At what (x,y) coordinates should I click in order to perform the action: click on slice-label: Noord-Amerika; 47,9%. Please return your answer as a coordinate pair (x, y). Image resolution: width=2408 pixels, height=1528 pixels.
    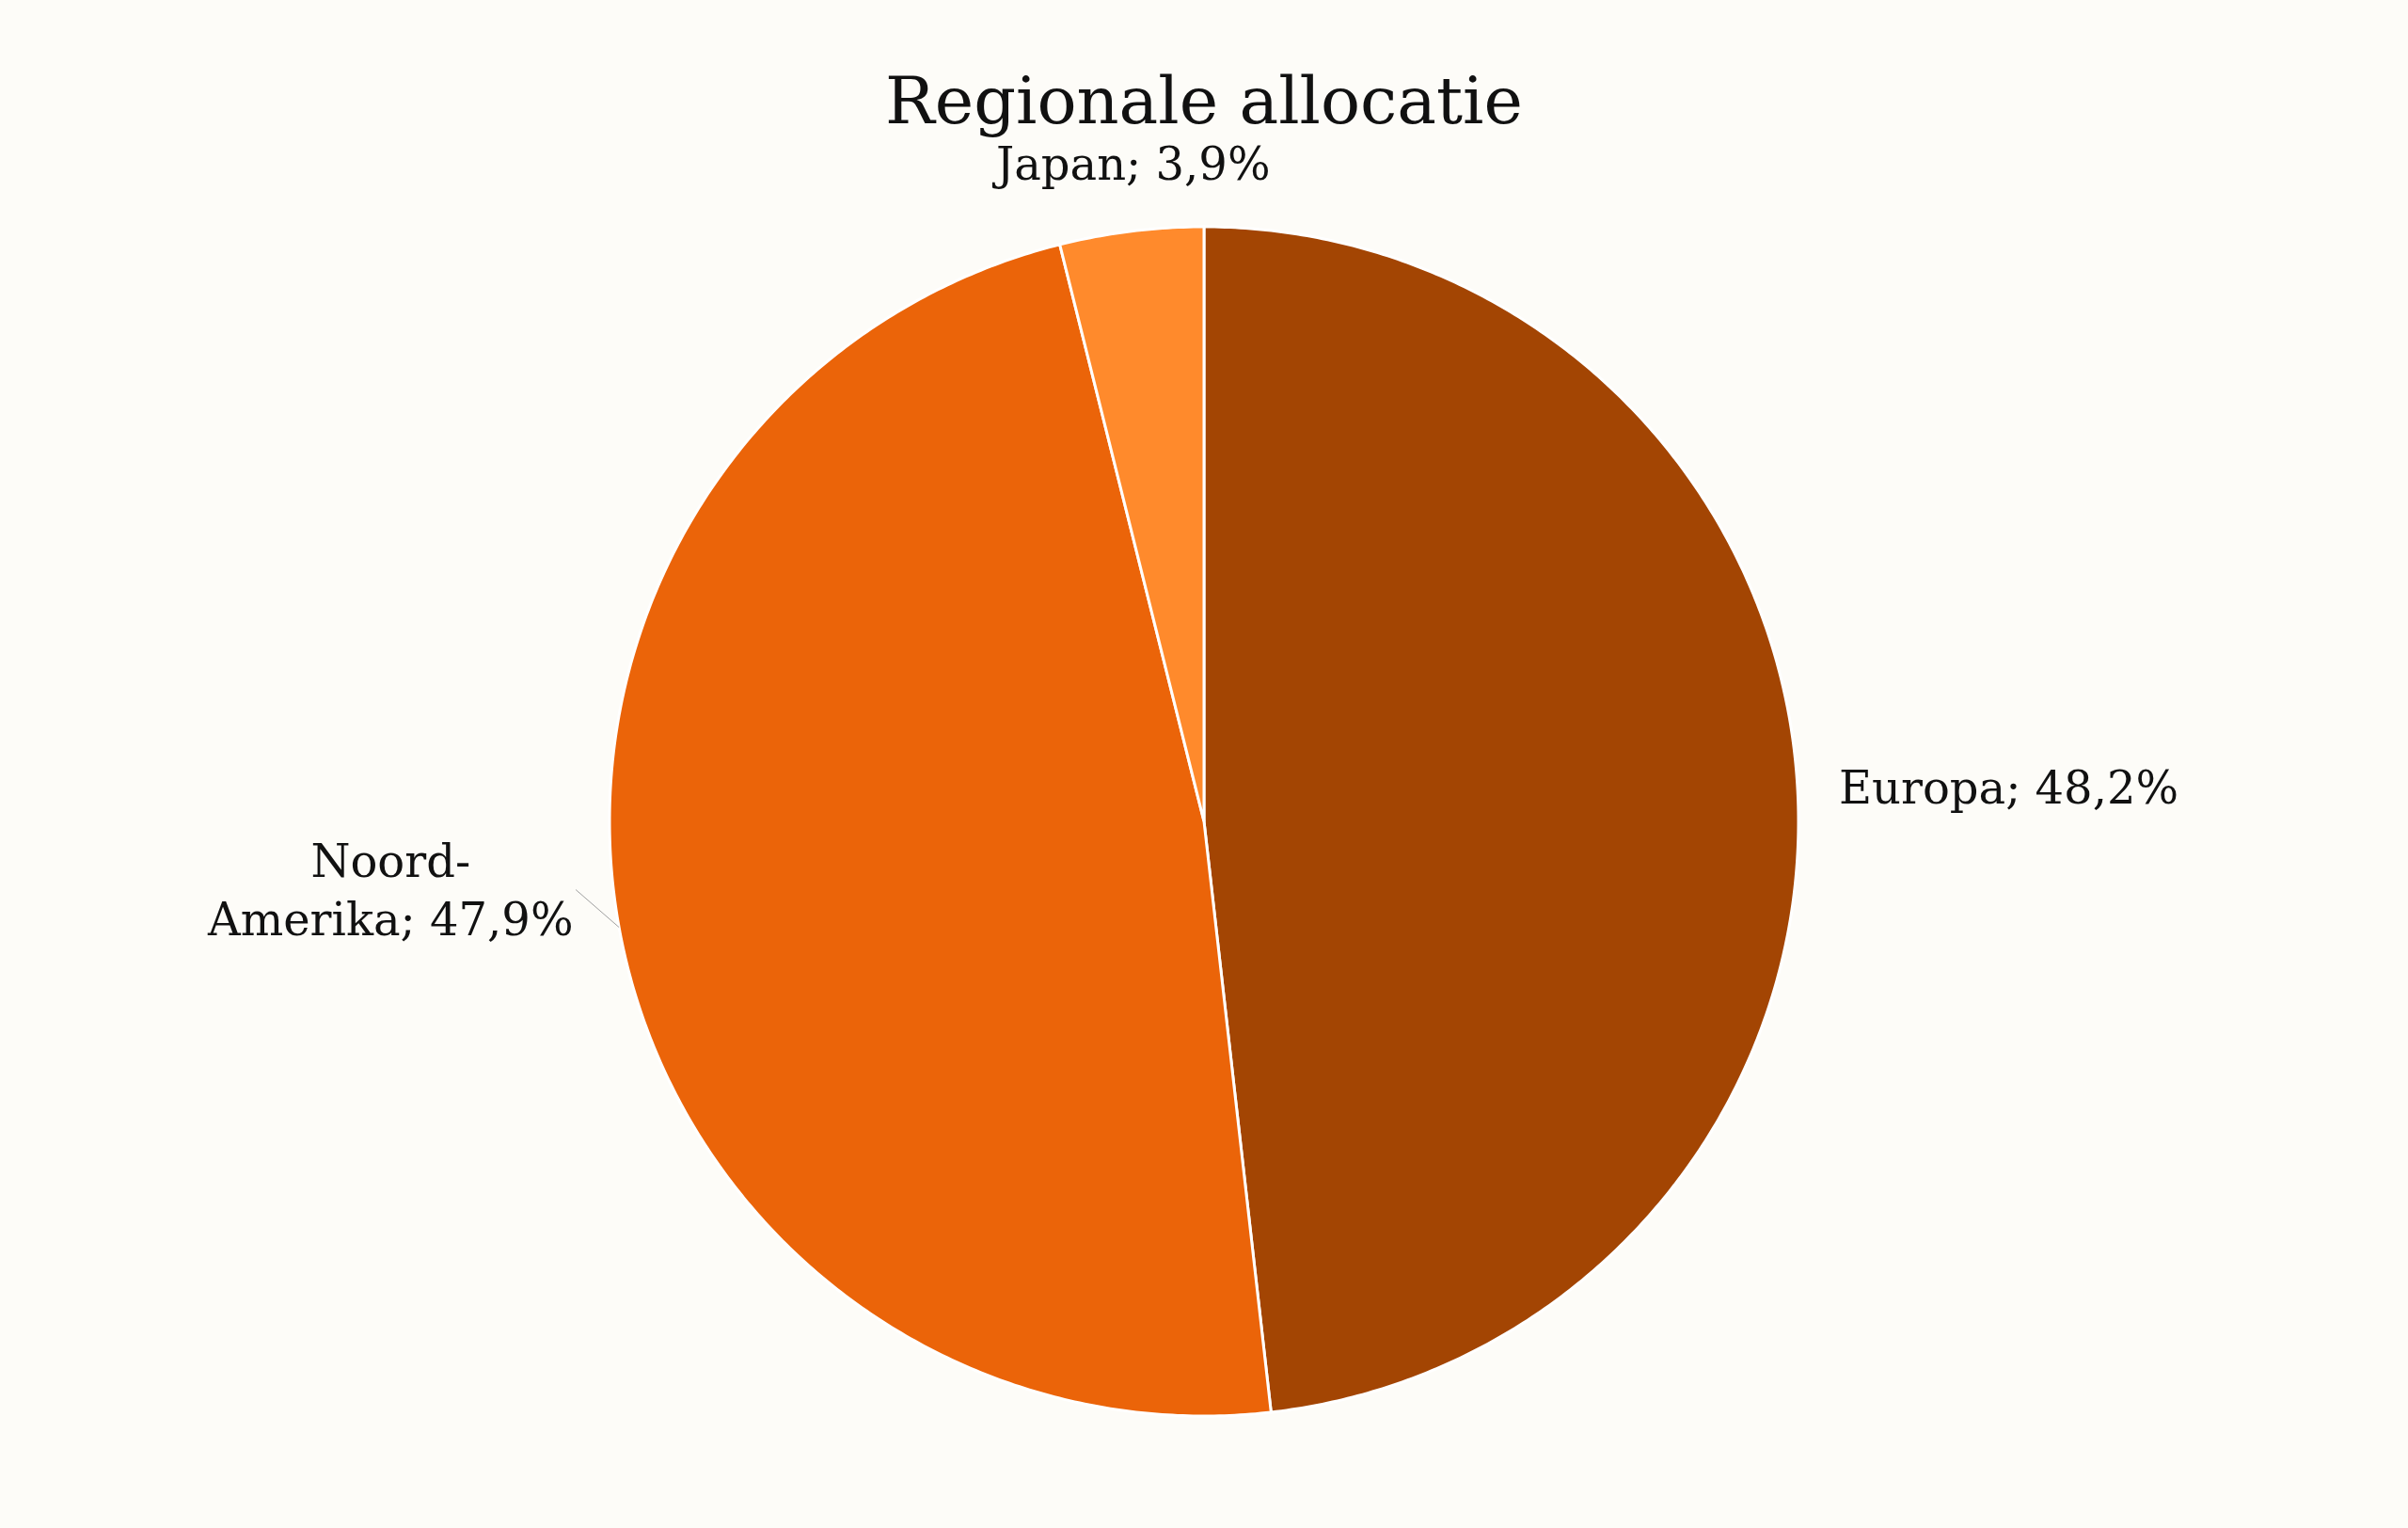
    Looking at the image, I should click on (391, 891).